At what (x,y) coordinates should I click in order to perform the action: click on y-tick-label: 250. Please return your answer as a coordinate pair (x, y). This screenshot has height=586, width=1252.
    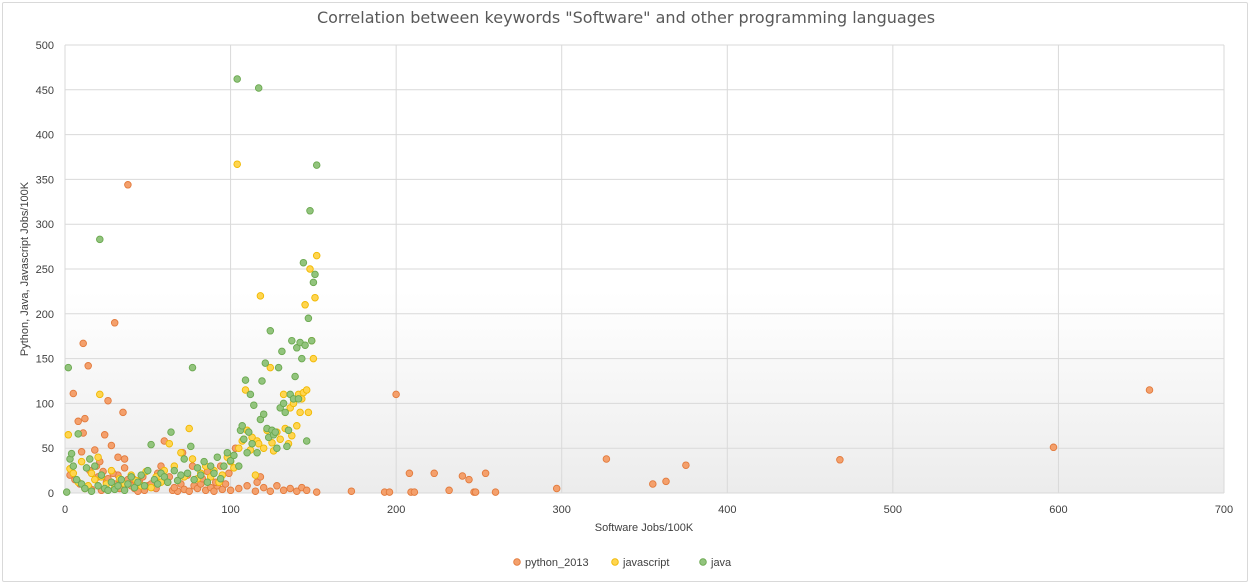
    Looking at the image, I should click on (45, 270).